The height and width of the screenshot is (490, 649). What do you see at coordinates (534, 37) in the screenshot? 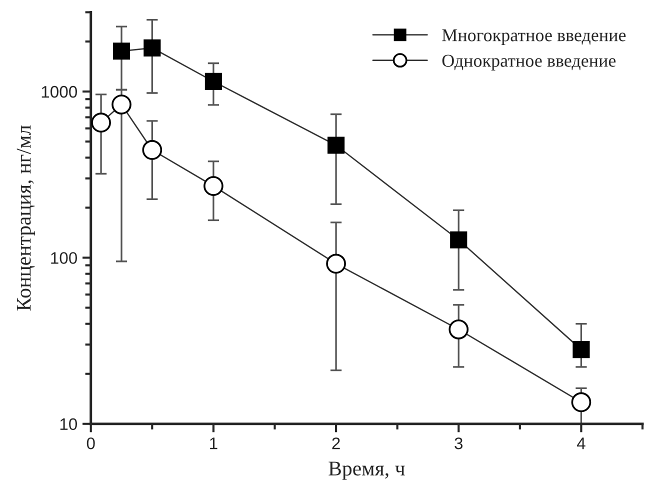
I see `legend-label: Многократное введение` at bounding box center [534, 37].